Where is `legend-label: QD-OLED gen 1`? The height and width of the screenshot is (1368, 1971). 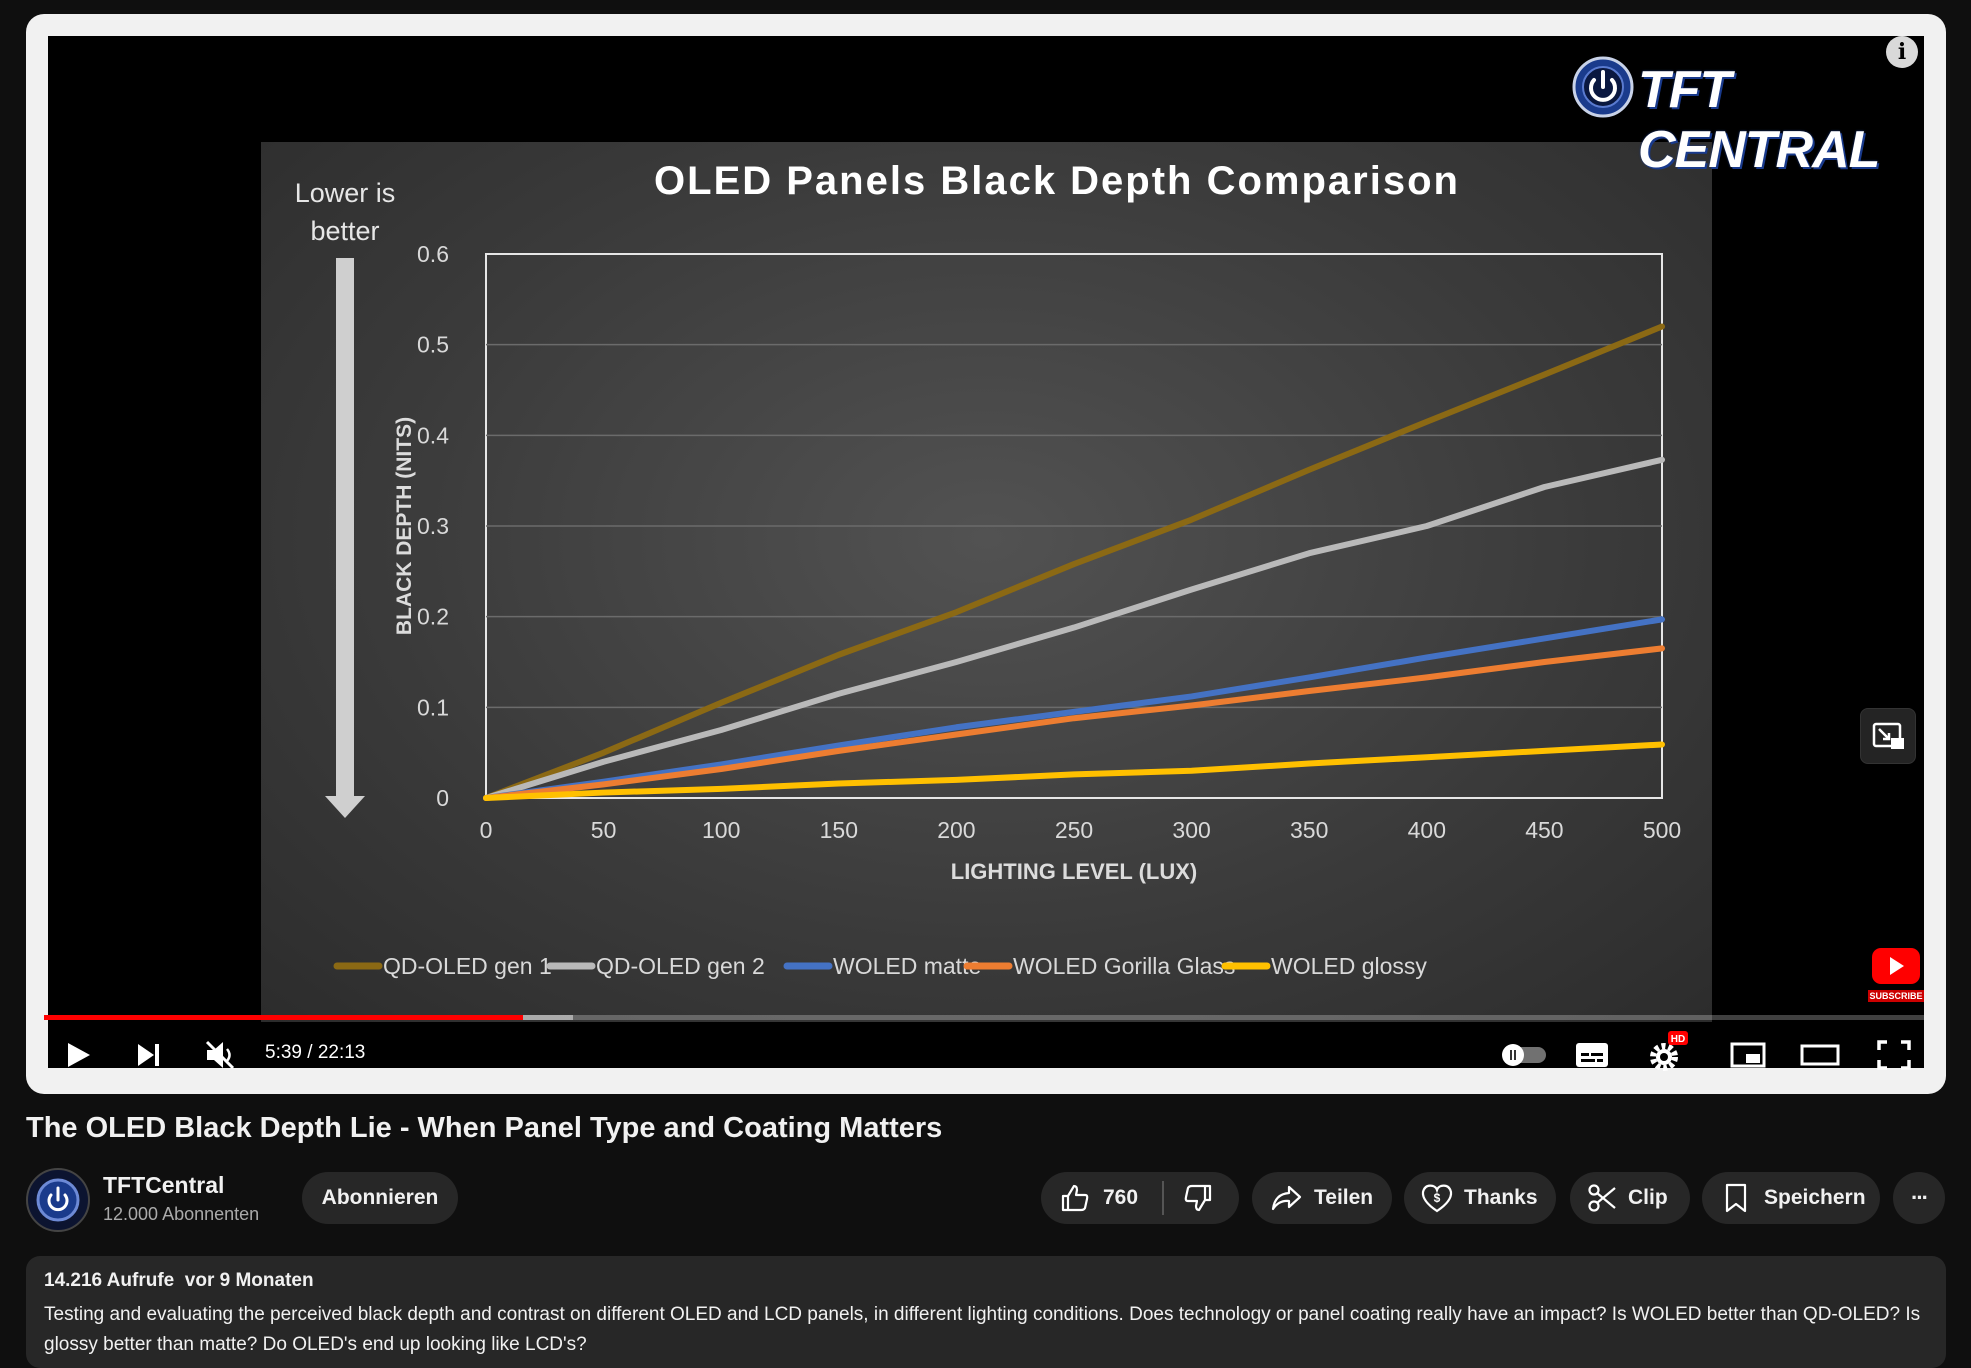 legend-label: QD-OLED gen 1 is located at coordinates (467, 966).